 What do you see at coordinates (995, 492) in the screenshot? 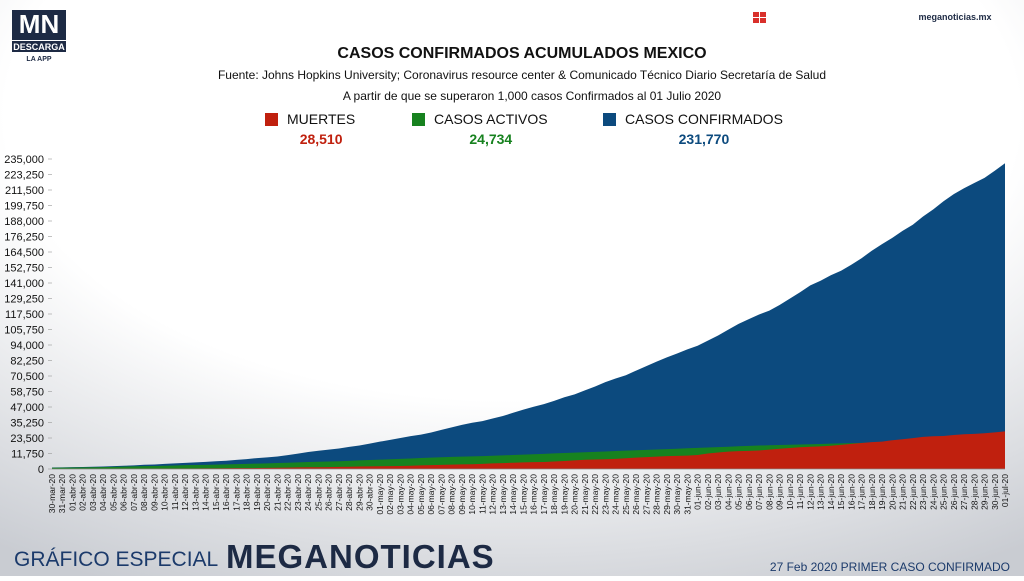
I see `x-tick-label: 30-jun-20` at bounding box center [995, 492].